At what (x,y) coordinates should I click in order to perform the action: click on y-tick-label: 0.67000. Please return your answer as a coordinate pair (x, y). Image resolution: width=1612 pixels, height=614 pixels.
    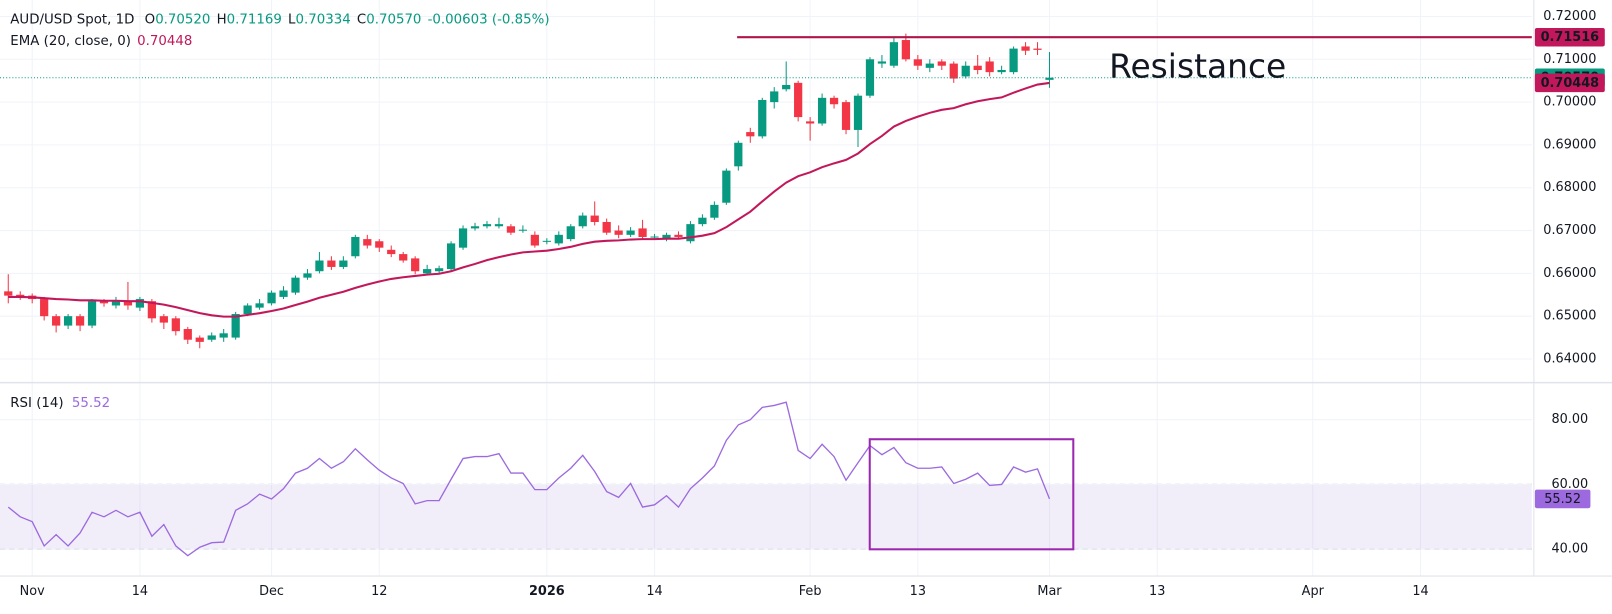
    Looking at the image, I should click on (1569, 230).